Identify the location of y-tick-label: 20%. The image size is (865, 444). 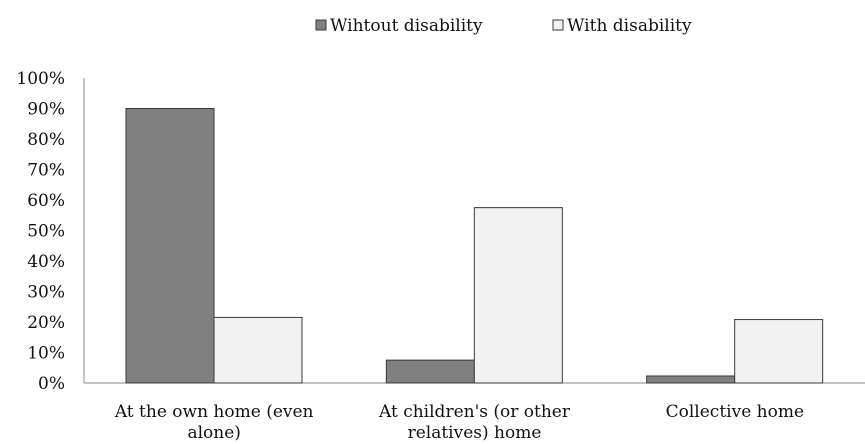
(46, 323).